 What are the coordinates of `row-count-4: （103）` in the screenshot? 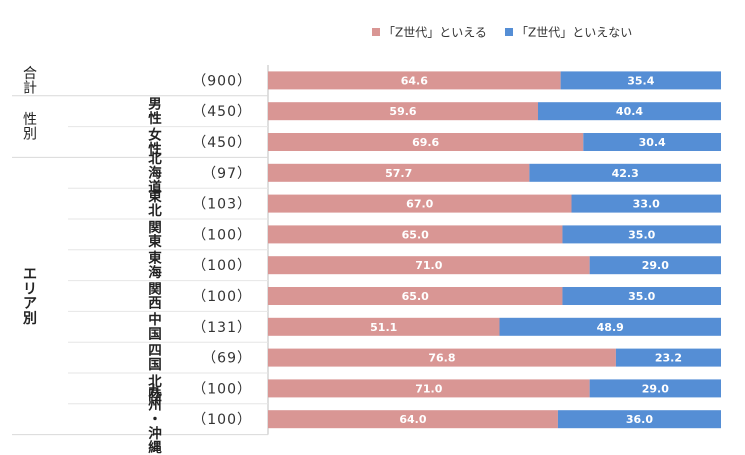 It's located at (222, 205).